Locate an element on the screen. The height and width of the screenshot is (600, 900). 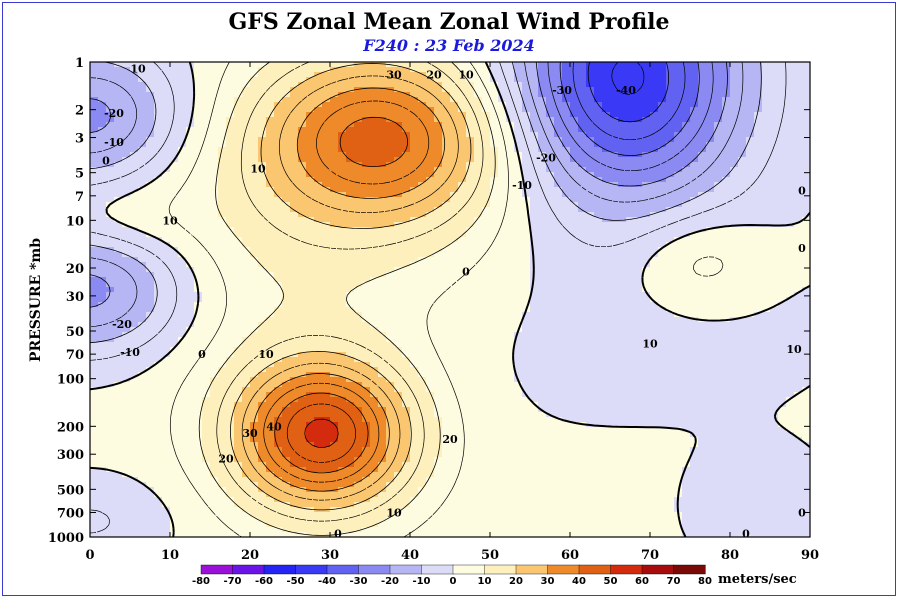
colorbar-tick-label: -30 is located at coordinates (358, 581).